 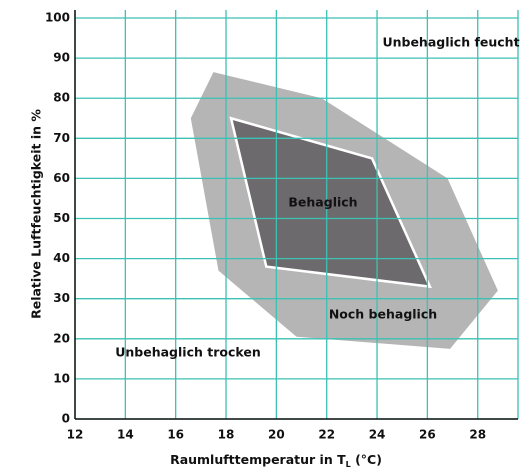 I want to click on y-tick-label: 10, so click(x=61, y=378).